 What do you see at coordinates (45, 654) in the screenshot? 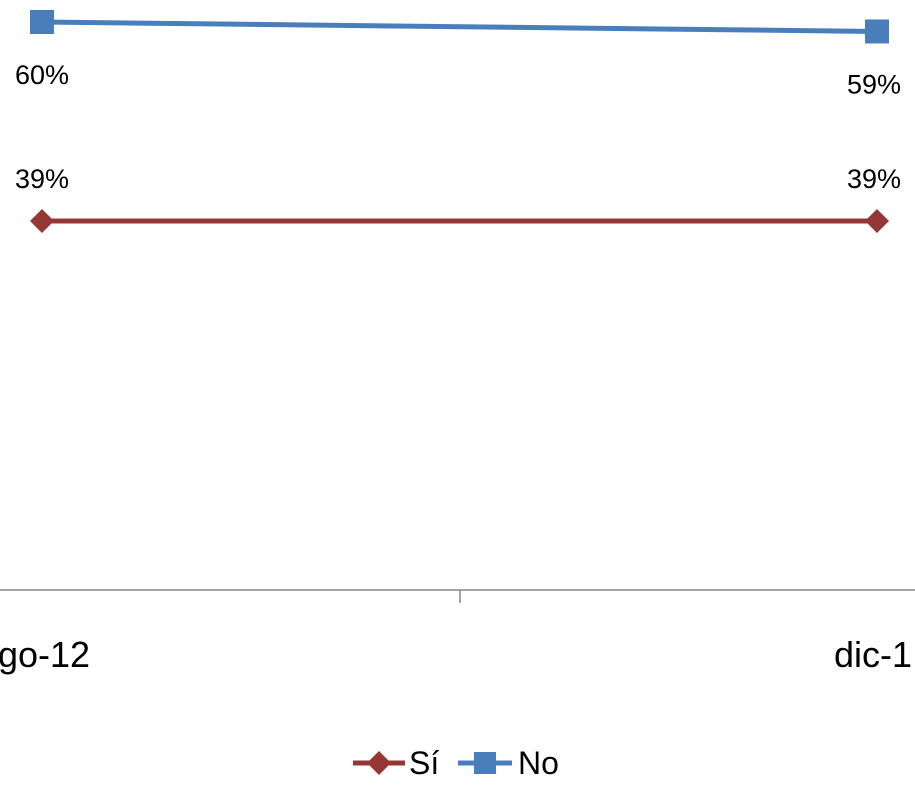
I see `x-tick-label-ago-12: go-12` at bounding box center [45, 654].